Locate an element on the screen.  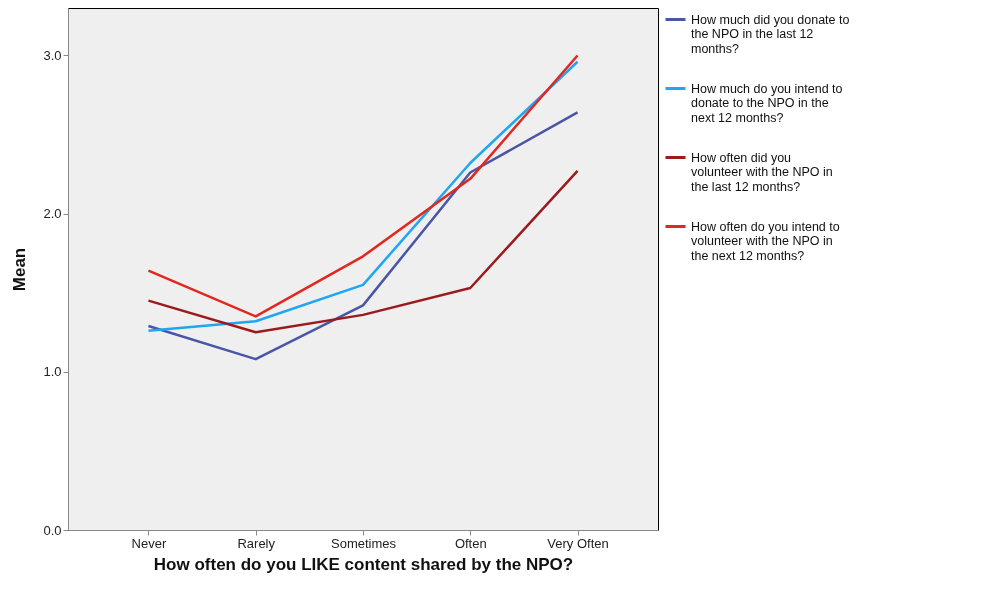
x-tick-label: Often is located at coordinates (470, 543).